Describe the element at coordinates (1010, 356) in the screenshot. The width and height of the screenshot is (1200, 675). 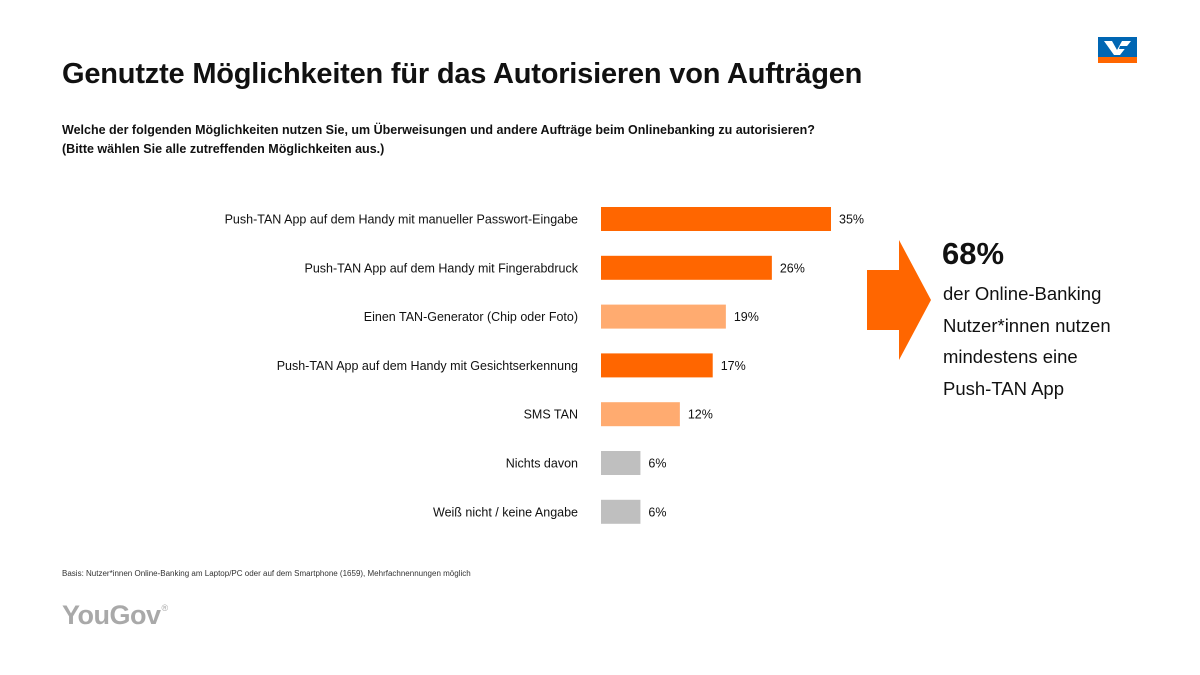
I see `callout-line-3: mindestens eine` at that location.